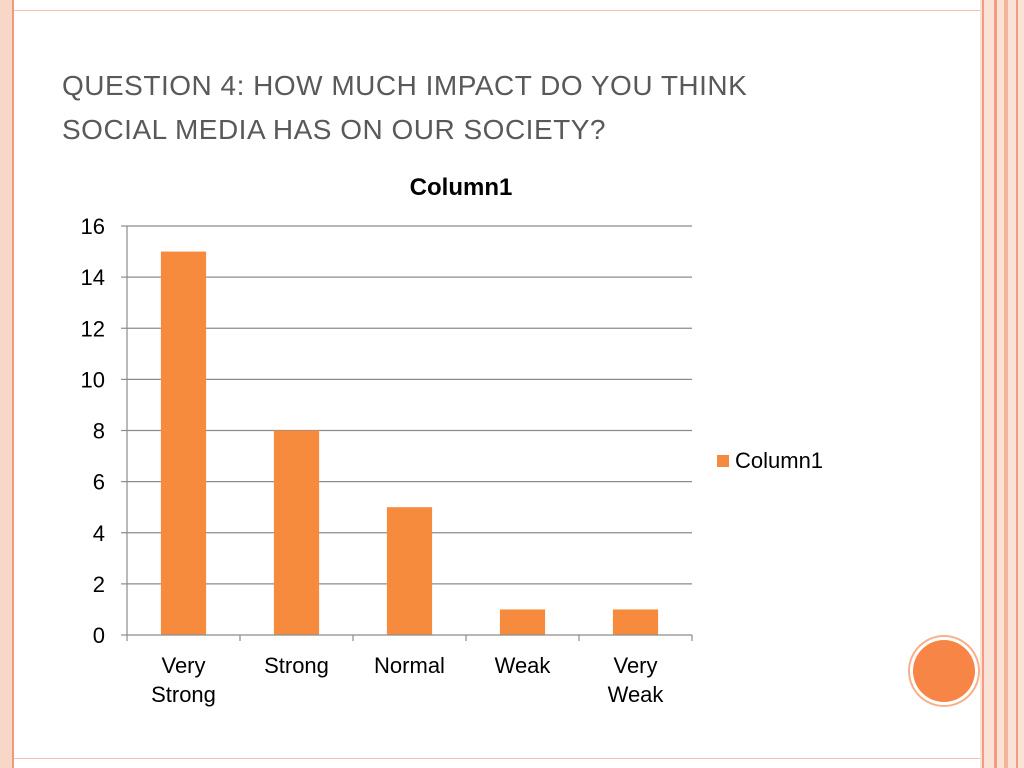 This screenshot has width=1024, height=768. I want to click on y-tick-label: 16, so click(93, 226).